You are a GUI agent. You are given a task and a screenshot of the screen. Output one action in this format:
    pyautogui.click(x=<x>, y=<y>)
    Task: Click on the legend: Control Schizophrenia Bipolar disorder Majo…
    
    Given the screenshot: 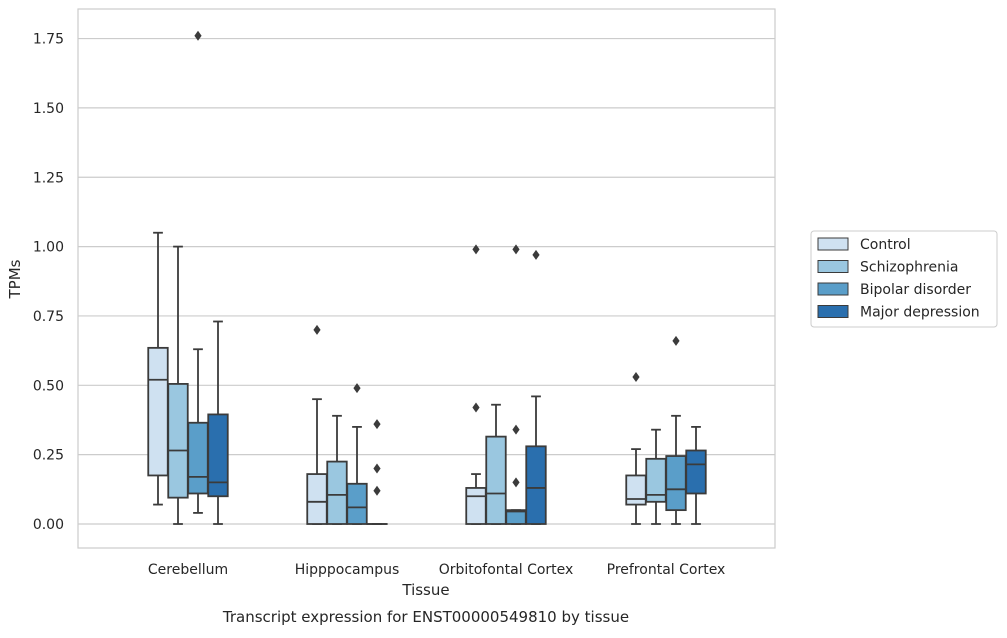 What is the action you would take?
    pyautogui.click(x=904, y=279)
    